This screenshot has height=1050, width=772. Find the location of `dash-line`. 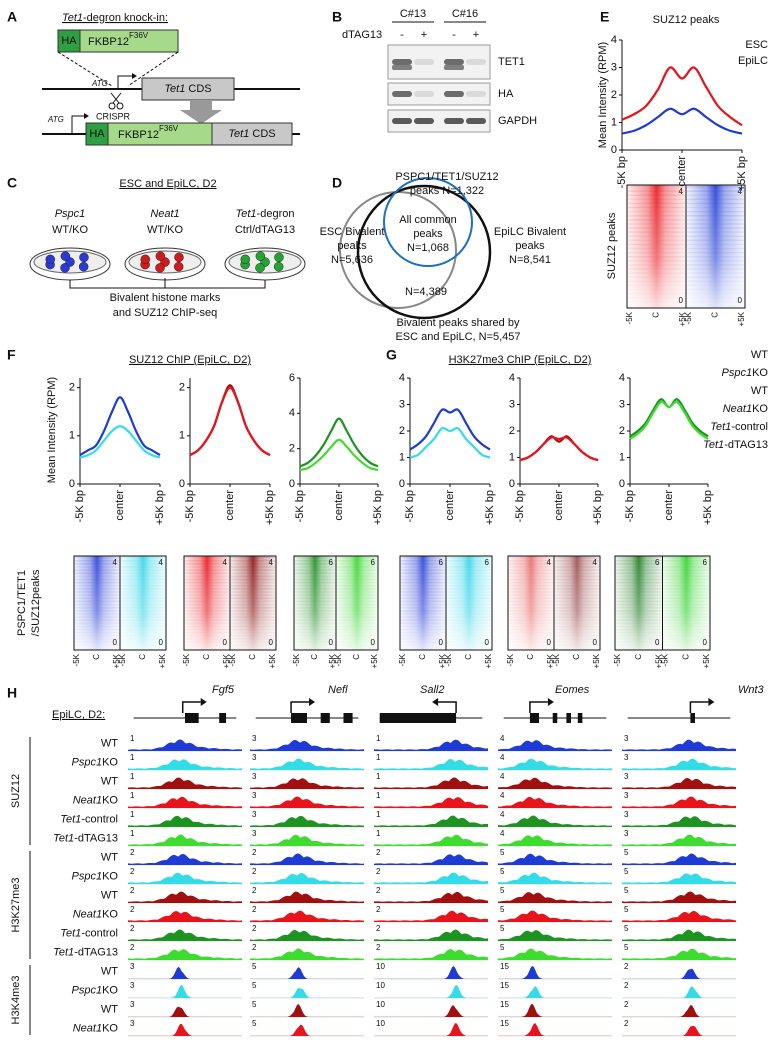

dash-line is located at coordinates (153, 69).